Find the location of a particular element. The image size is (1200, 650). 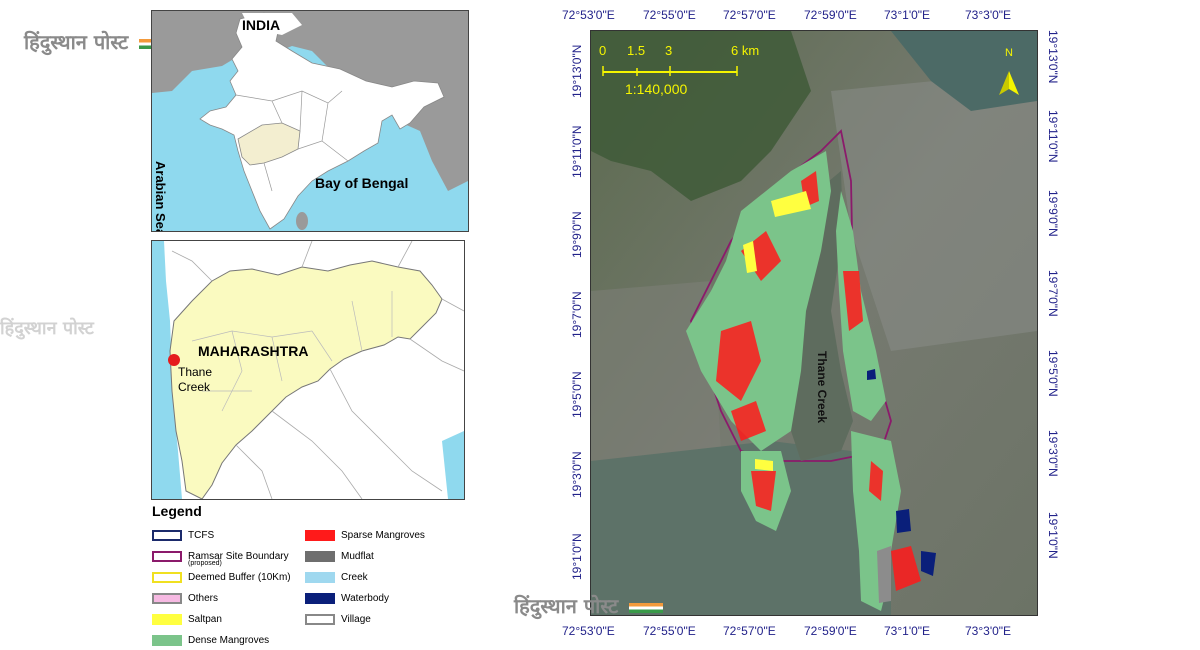

lat-tick-left: 19°11'0"N is located at coordinates (577, 152).